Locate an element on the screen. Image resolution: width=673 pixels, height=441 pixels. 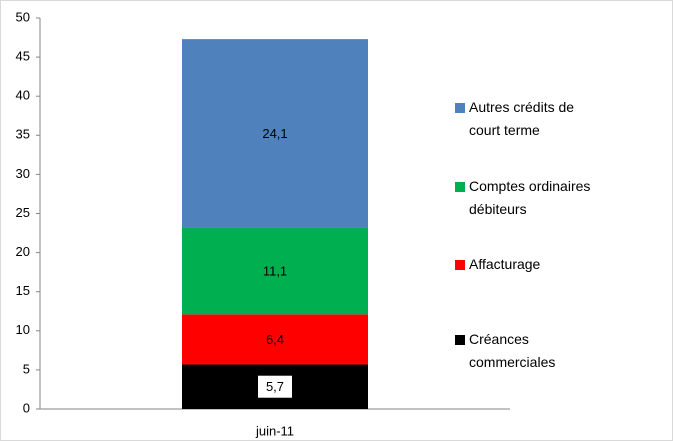
legend-label: Autres crédits de court terme is located at coordinates (522, 118).